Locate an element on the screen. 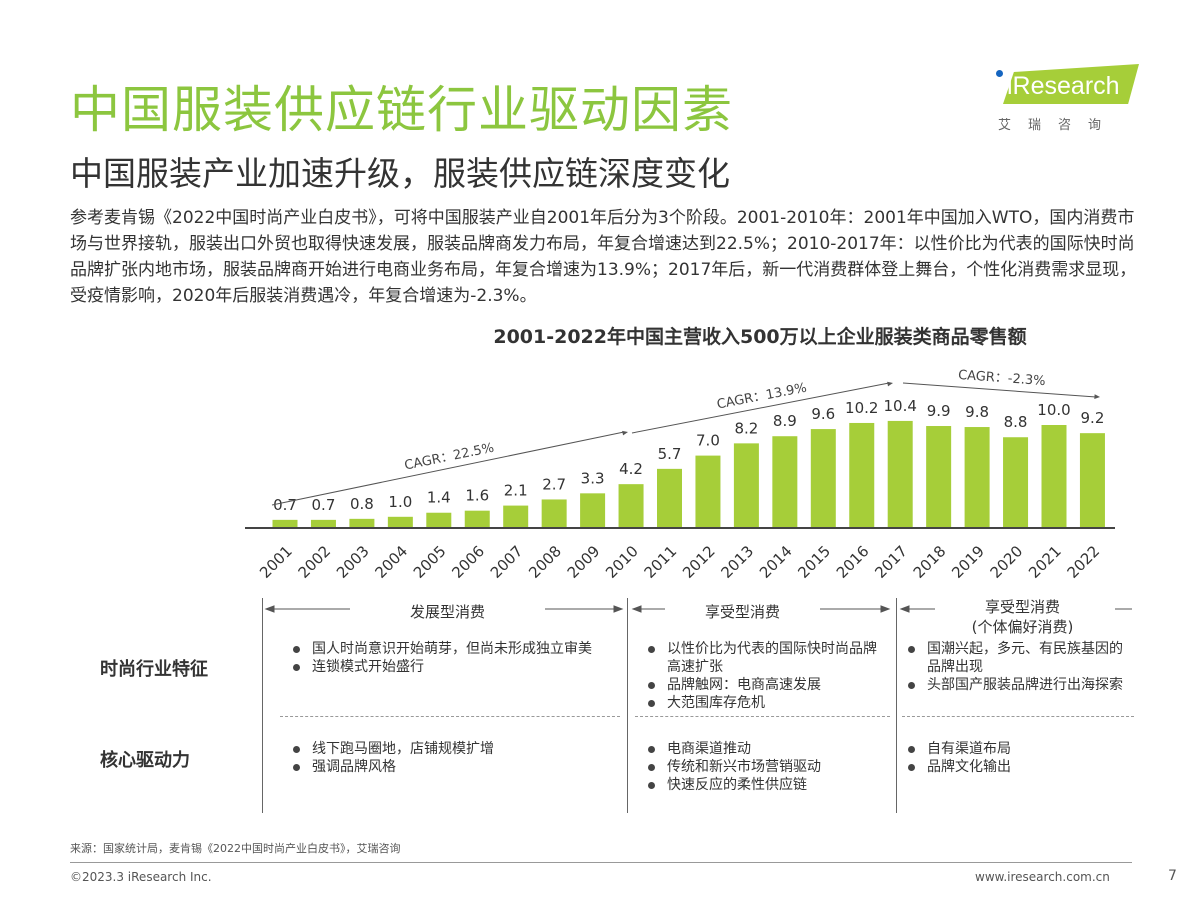 This screenshot has width=1200, height=900. bullet-list: 电商渠道推动 传统和新兴市场营销驱动 快速反应的柔性供应链 is located at coordinates (762, 767).